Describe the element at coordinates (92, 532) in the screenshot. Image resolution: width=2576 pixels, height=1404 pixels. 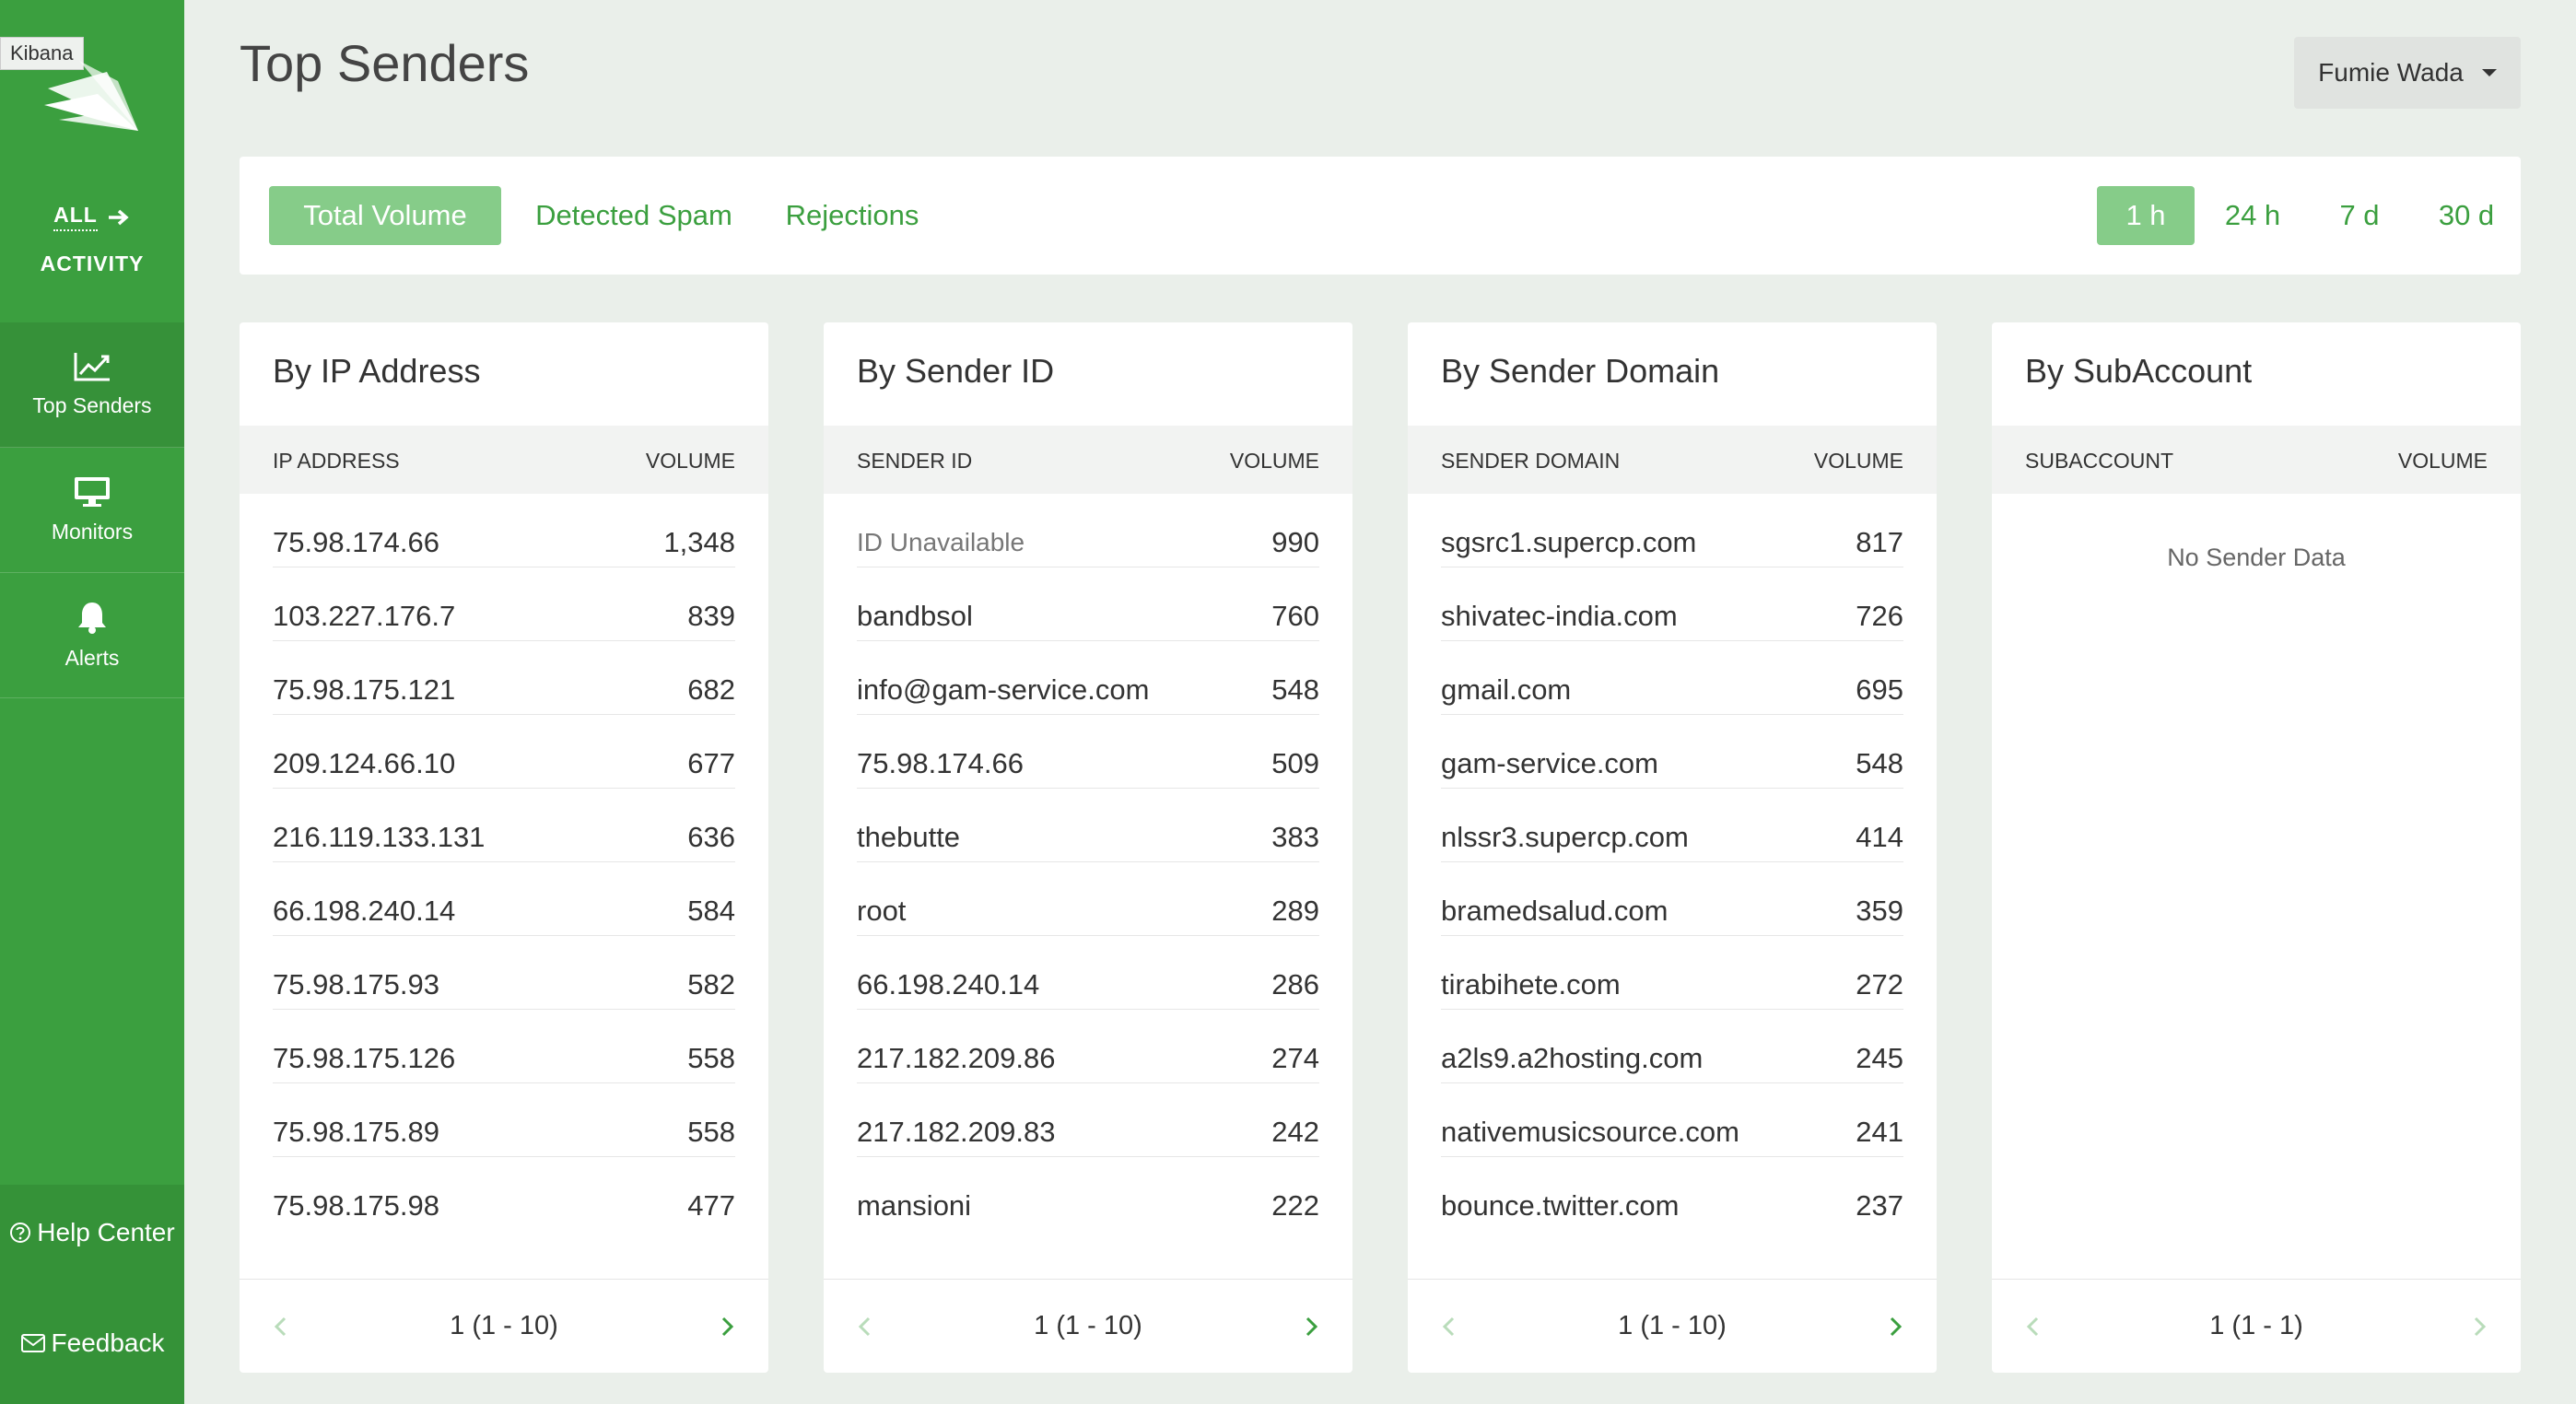
I see `sidebar-item-label: Monitors` at that location.